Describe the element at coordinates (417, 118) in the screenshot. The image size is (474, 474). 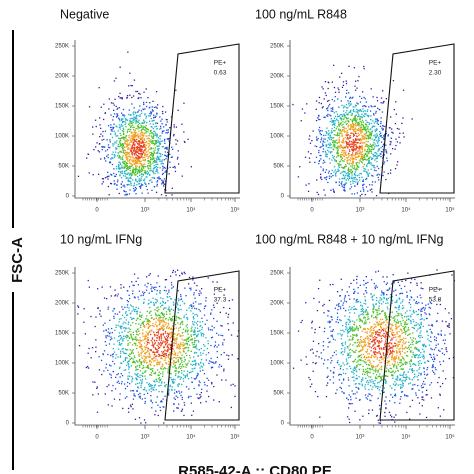
I see `gate` at that location.